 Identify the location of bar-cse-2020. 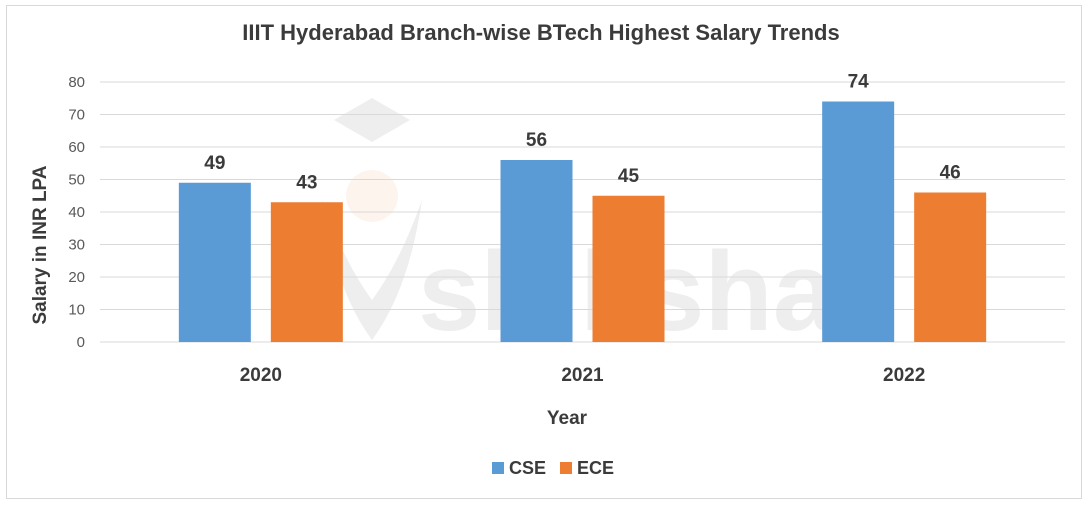
(214, 262).